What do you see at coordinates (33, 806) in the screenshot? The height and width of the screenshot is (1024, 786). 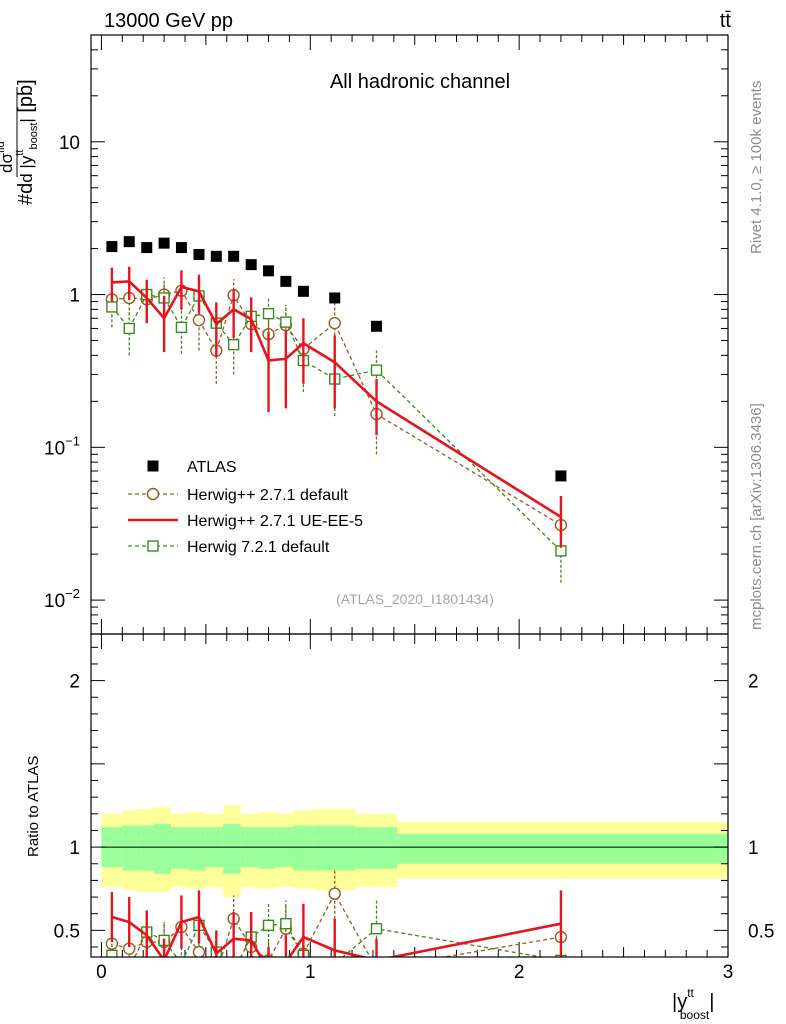 I see `ratio-y-axis-label: Ratio to ATLAS` at bounding box center [33, 806].